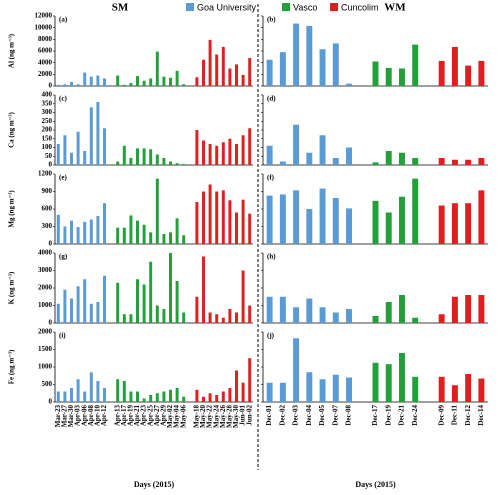 The width and height of the screenshot is (500, 495). What do you see at coordinates (309, 415) in the screenshot?
I see `x-tick-label: Dec-04` at bounding box center [309, 415].